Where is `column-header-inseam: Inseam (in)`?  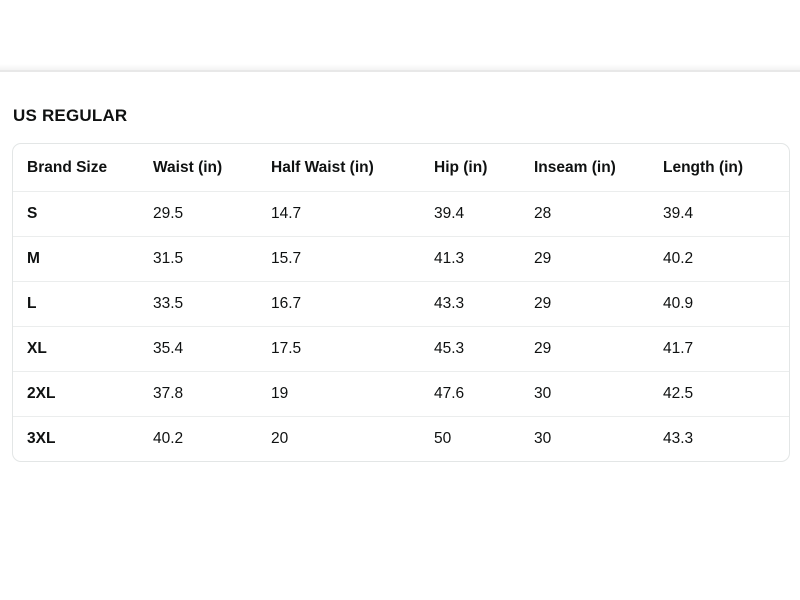
column-header-inseam: Inseam (in) is located at coordinates (575, 167).